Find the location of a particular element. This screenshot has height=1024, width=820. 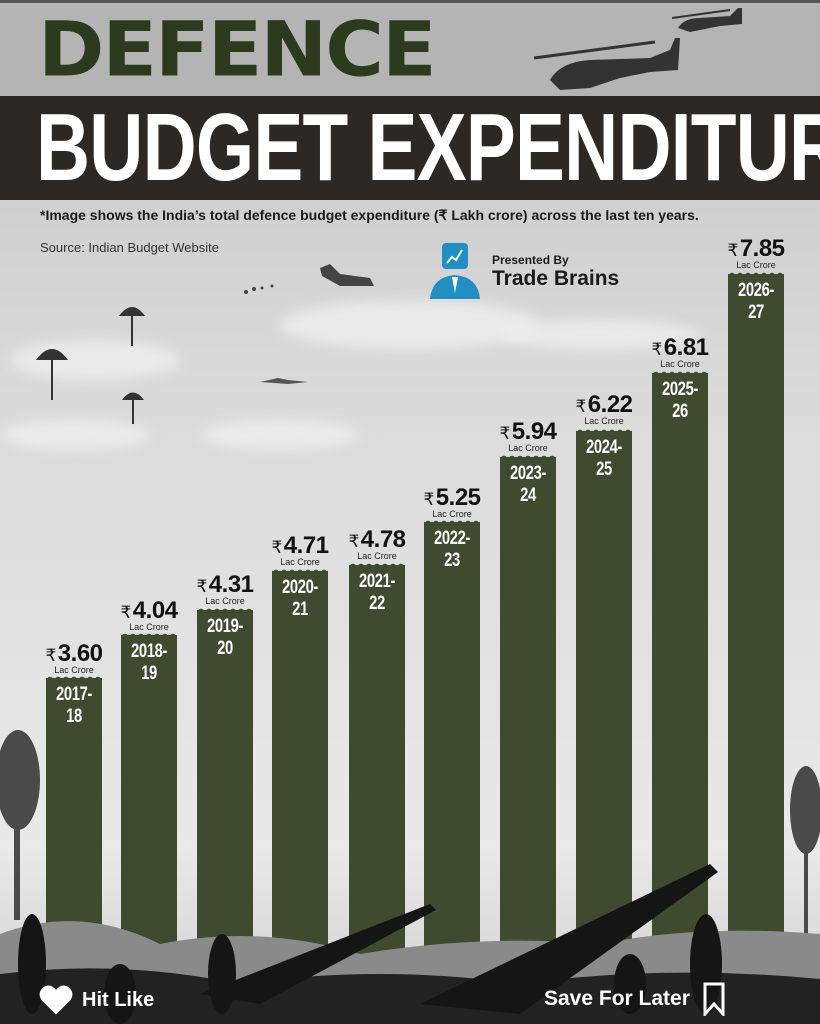

bar-year-label: 2018-19 is located at coordinates (149, 662).